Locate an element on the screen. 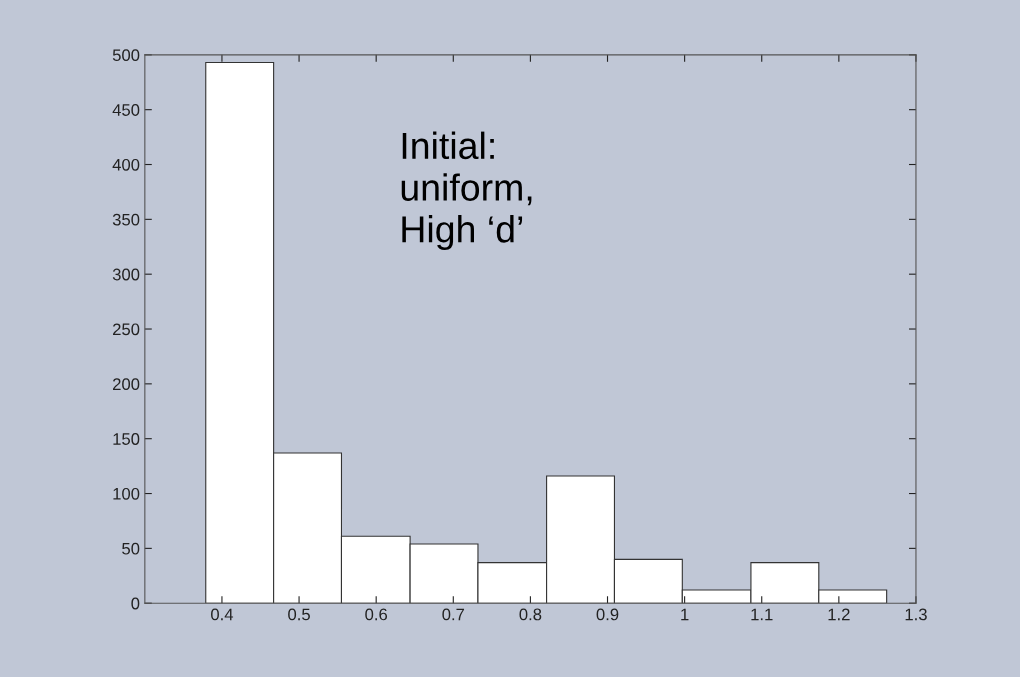  x-tick-label: 1.1 is located at coordinates (762, 614).